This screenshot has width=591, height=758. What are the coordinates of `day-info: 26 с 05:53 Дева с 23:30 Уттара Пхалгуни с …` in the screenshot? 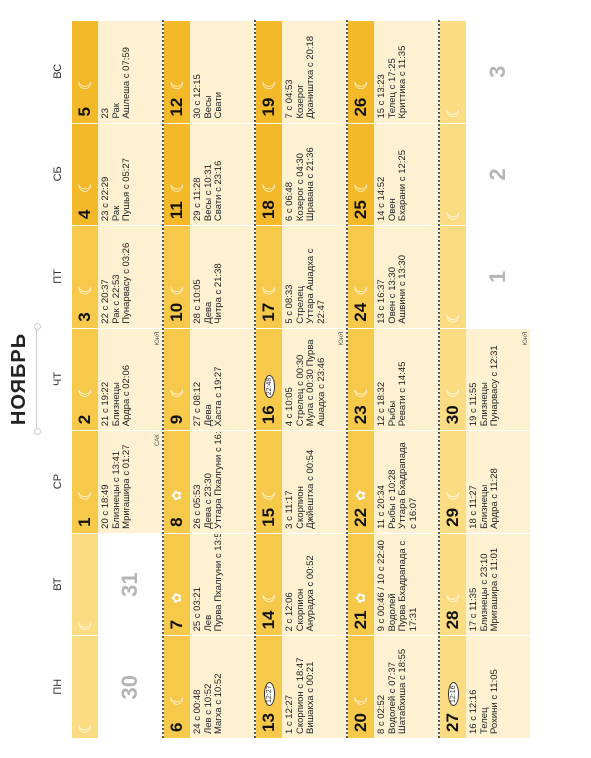 It's located at (208, 479).